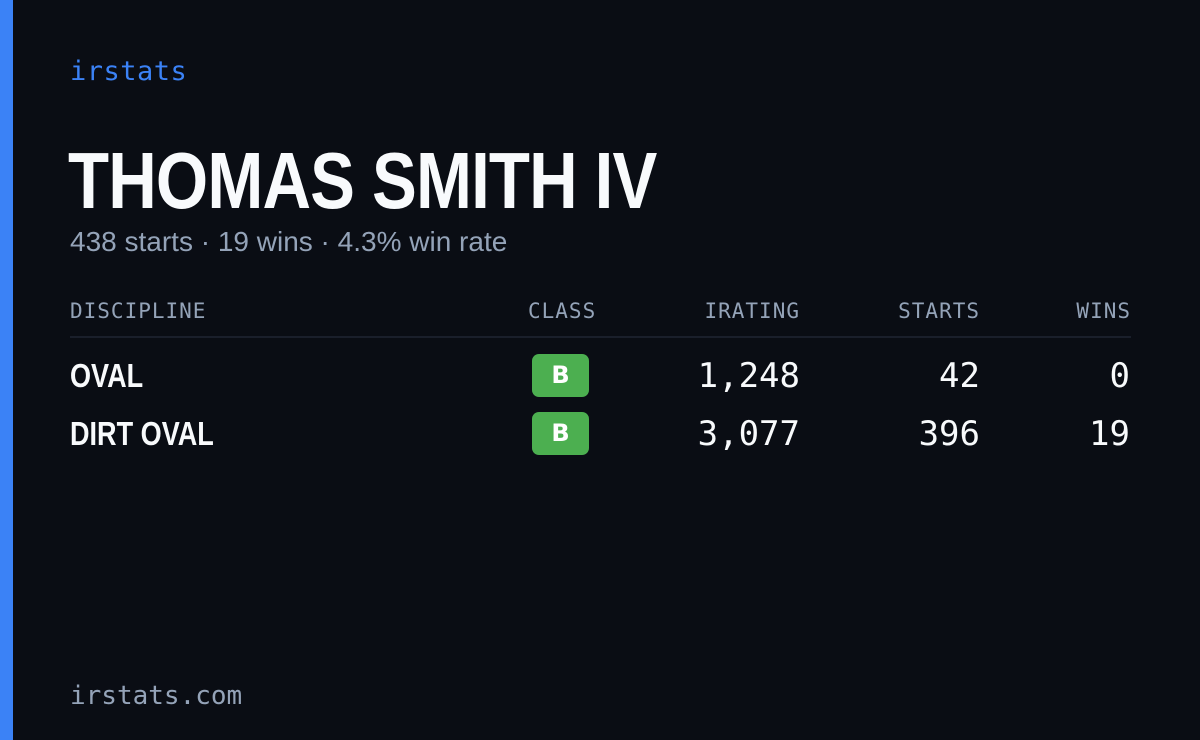  What do you see at coordinates (600, 317) in the screenshot?
I see `table-header: DISCIPLINE CLASS IRATING STARTS WINS` at bounding box center [600, 317].